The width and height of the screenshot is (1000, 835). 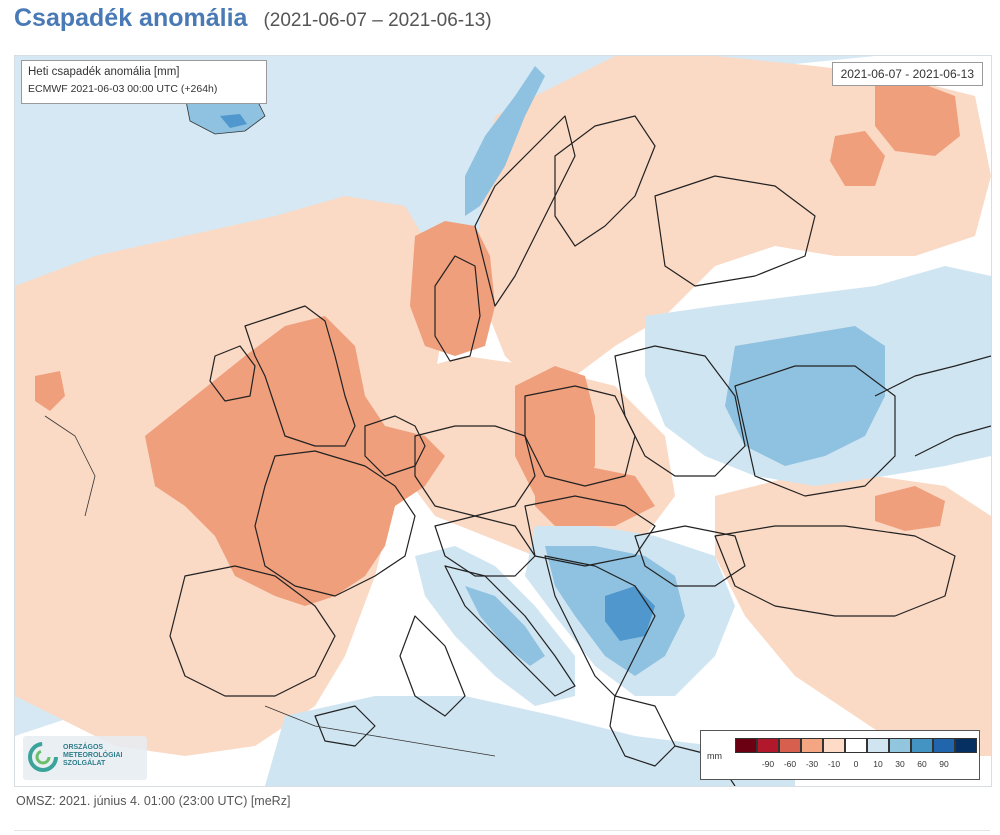 I want to click on legend-tick-label: 10, so click(x=878, y=764).